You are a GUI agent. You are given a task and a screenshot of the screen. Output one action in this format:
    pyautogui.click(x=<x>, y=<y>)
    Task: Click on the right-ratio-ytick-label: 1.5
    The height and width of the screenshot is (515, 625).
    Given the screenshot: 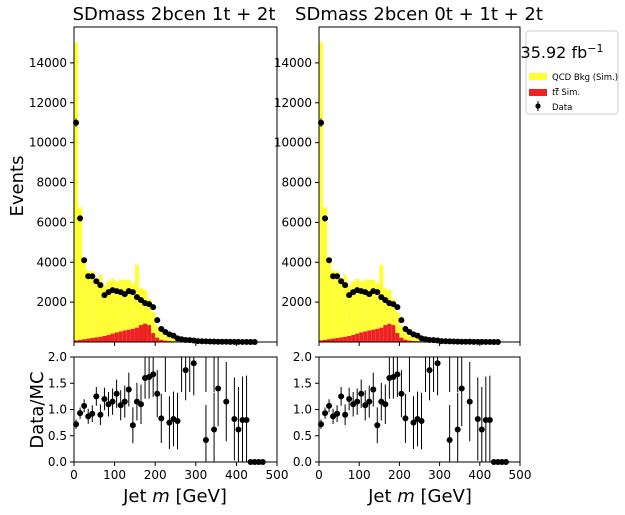 What is the action you would take?
    pyautogui.click(x=302, y=383)
    